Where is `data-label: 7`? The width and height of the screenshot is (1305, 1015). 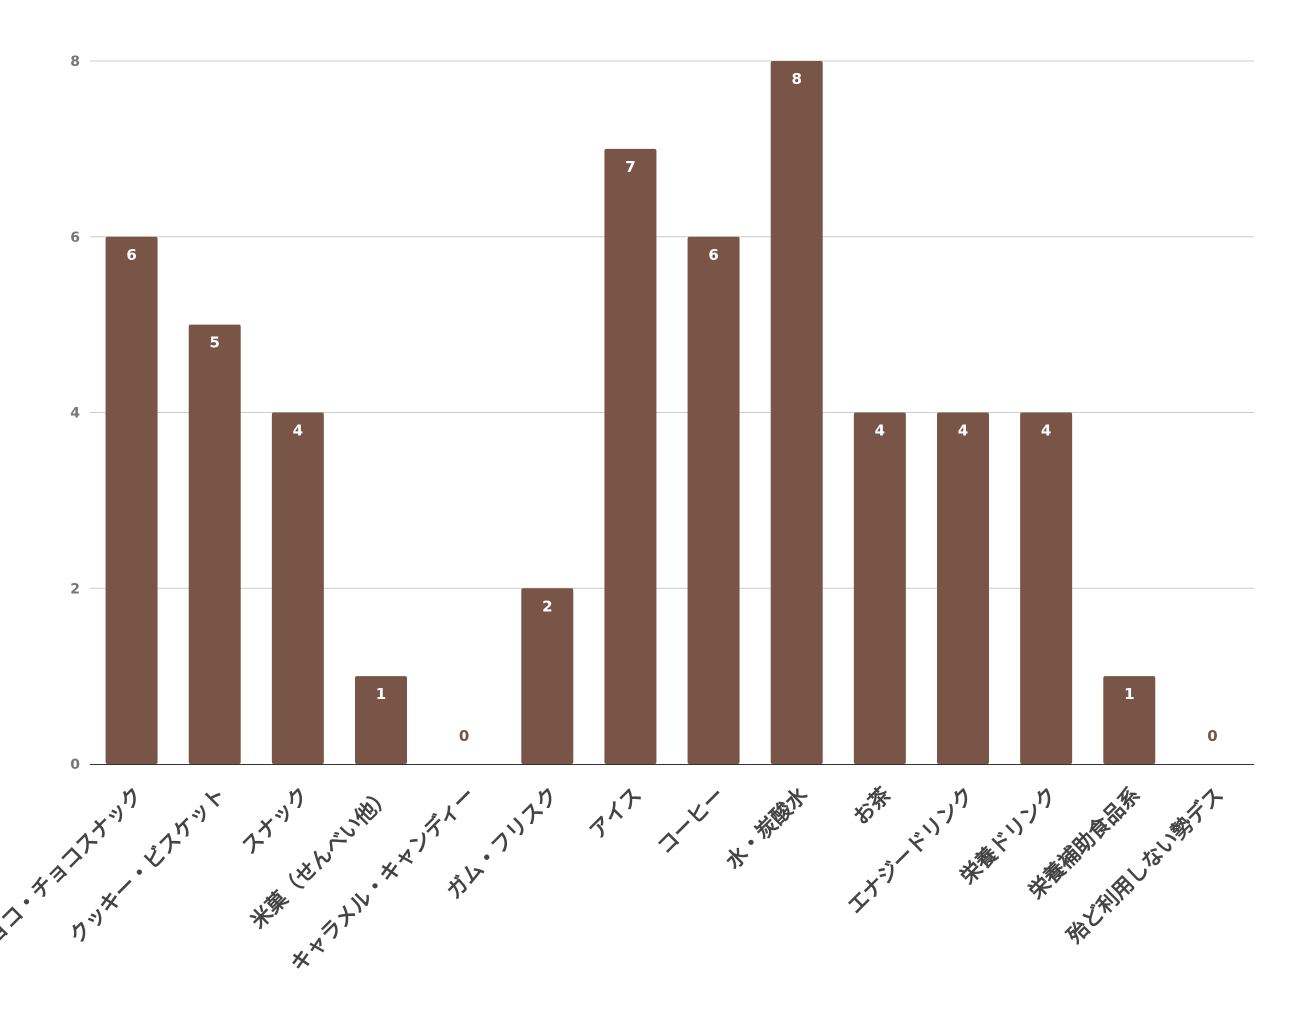
data-label: 7 is located at coordinates (630, 167).